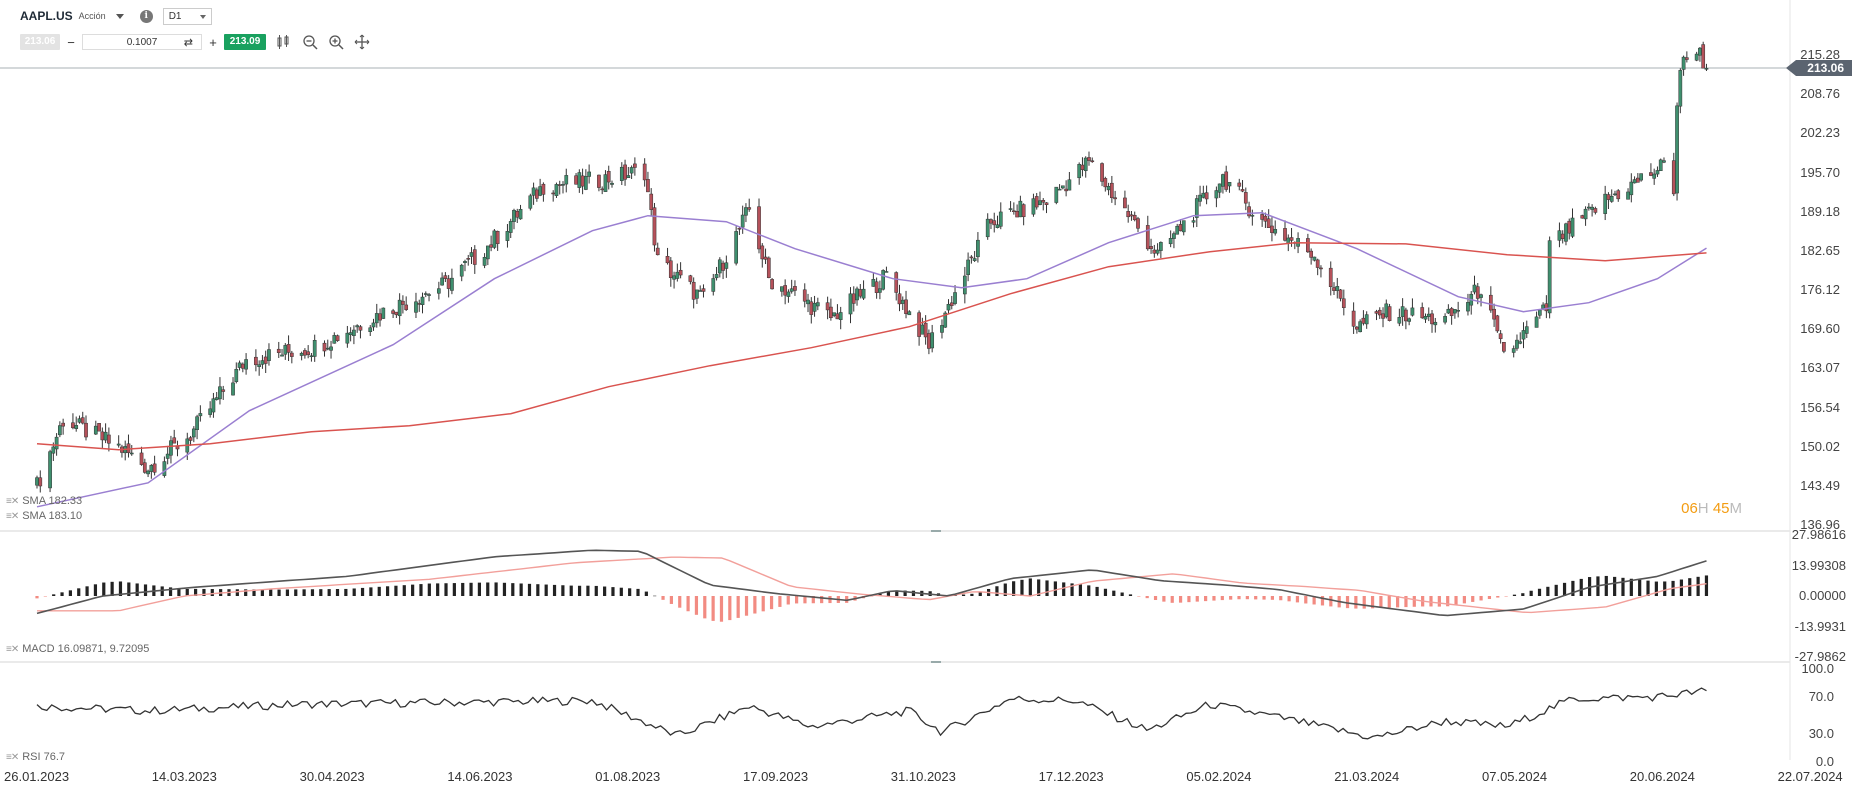 Image resolution: width=1852 pixels, height=787 pixels. Describe the element at coordinates (1071, 776) in the screenshot. I see `date-tick-label: 17.12.2023` at that location.